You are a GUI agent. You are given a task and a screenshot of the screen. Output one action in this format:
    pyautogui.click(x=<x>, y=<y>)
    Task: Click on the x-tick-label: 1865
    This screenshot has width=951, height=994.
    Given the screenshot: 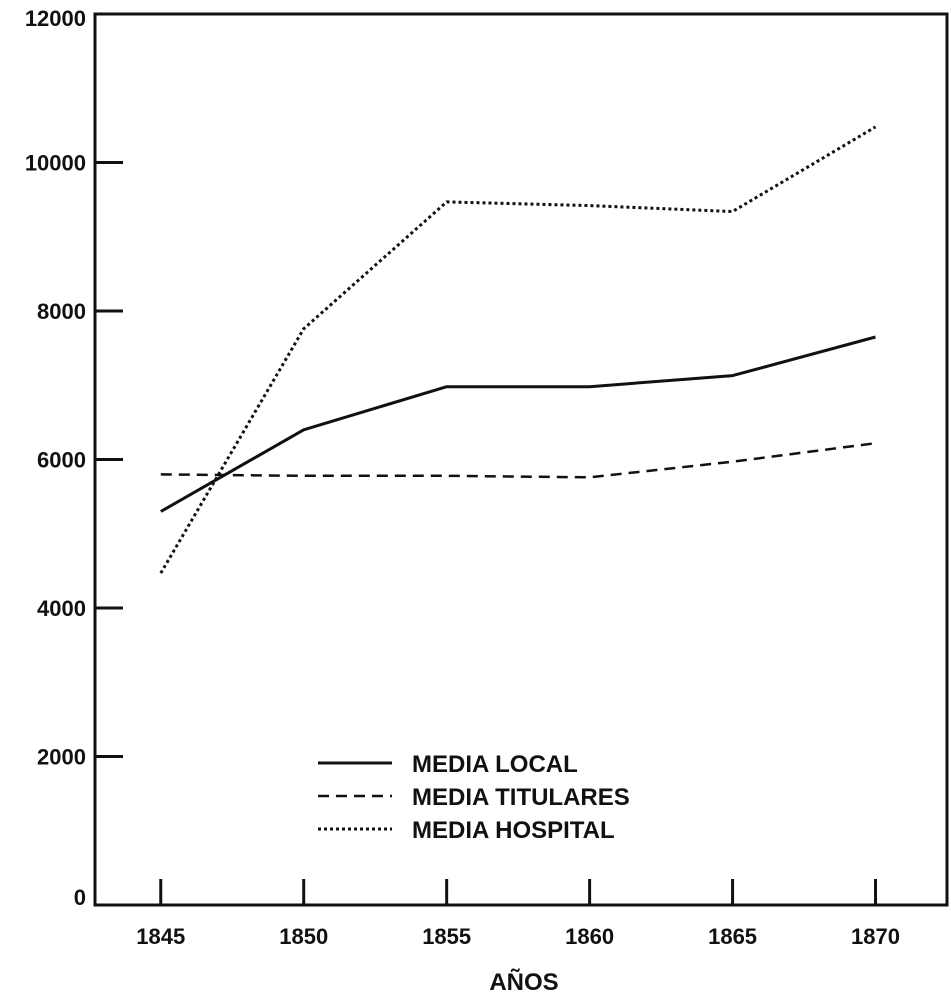 What is the action you would take?
    pyautogui.click(x=732, y=936)
    